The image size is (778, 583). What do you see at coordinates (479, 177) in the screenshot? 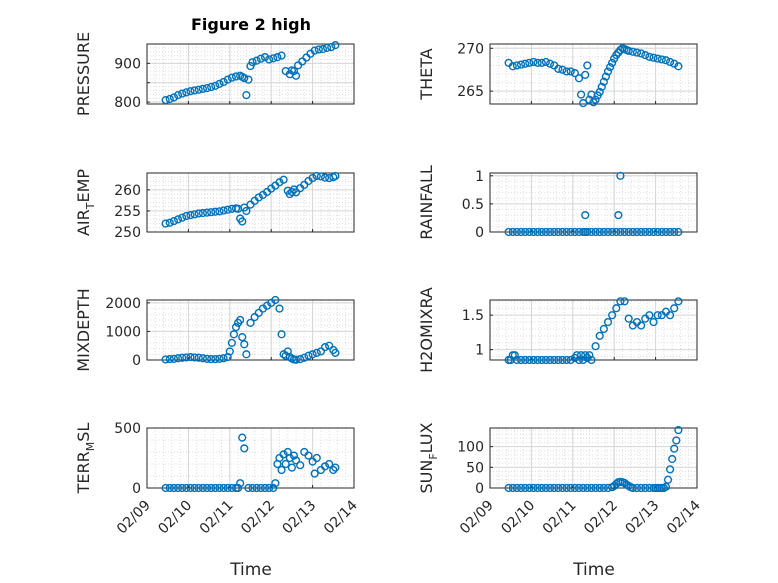
I see `y-tick-label: 1` at bounding box center [479, 177].